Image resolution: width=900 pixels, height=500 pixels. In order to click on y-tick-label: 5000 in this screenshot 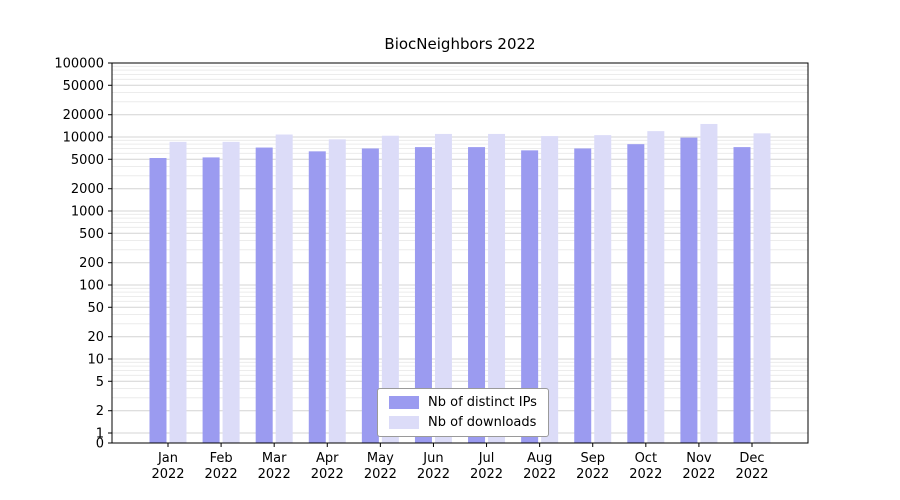, I will do `click(87, 160)`.